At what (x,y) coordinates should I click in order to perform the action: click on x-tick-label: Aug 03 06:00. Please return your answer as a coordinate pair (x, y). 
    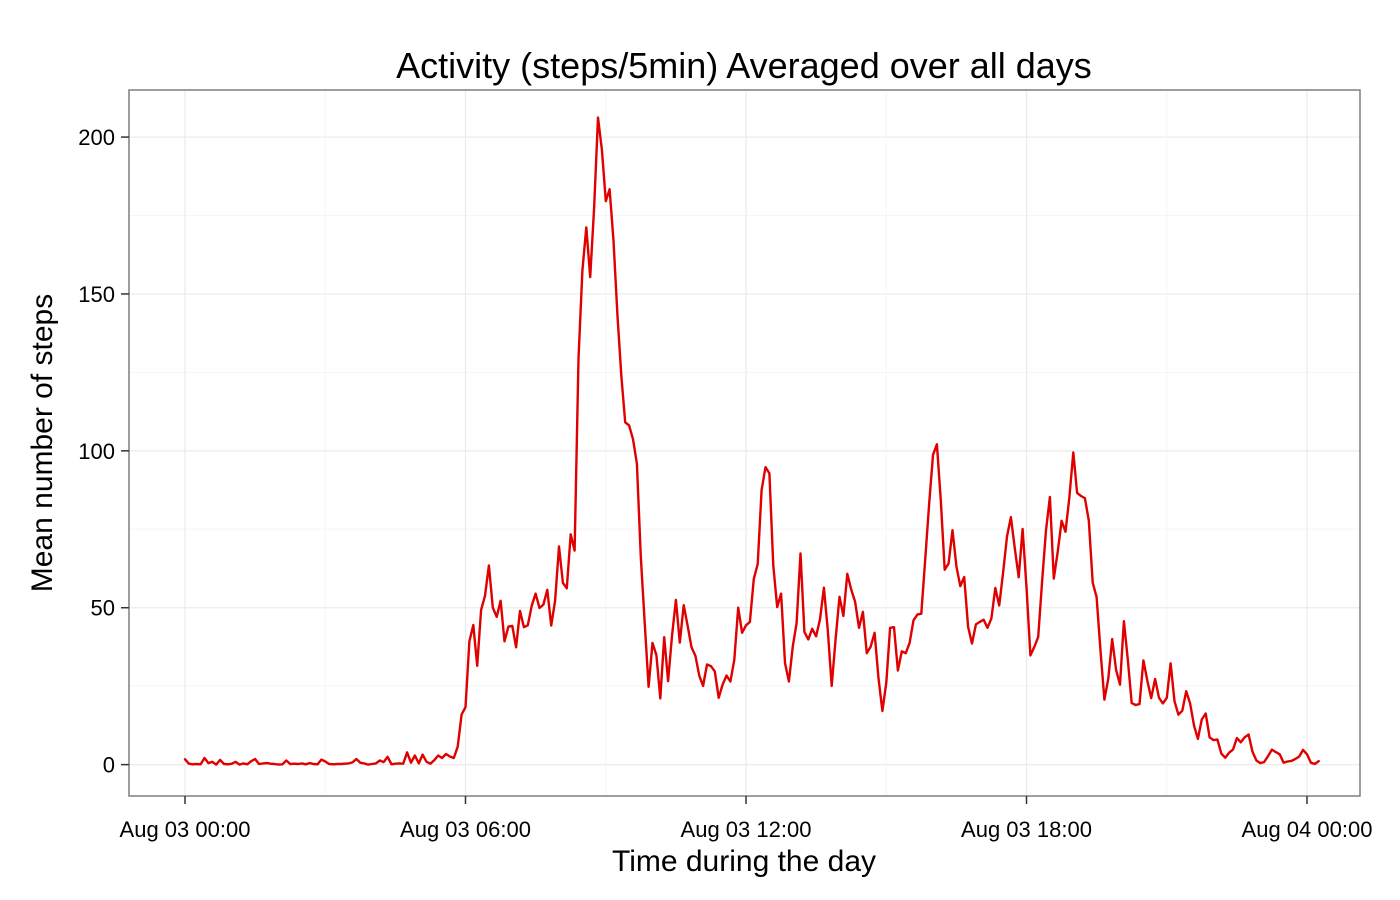
    Looking at the image, I should click on (465, 829).